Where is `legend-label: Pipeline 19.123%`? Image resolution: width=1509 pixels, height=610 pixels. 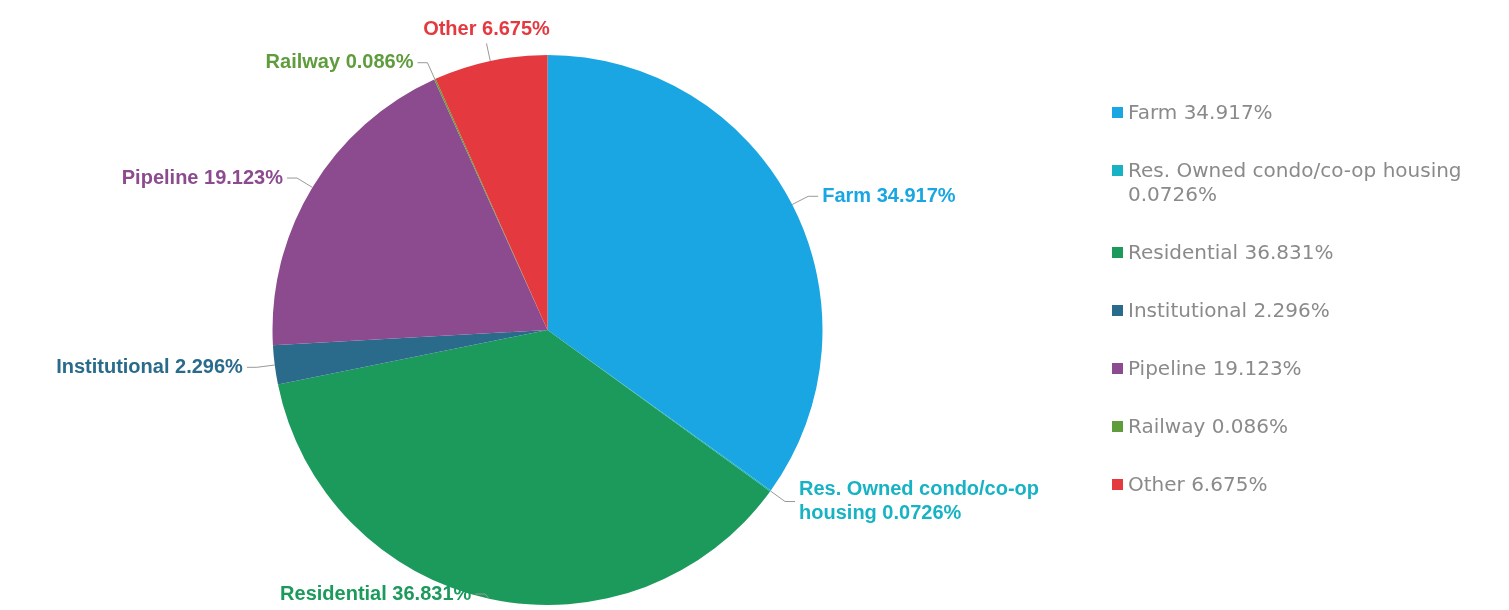 legend-label: Pipeline 19.123% is located at coordinates (1215, 368).